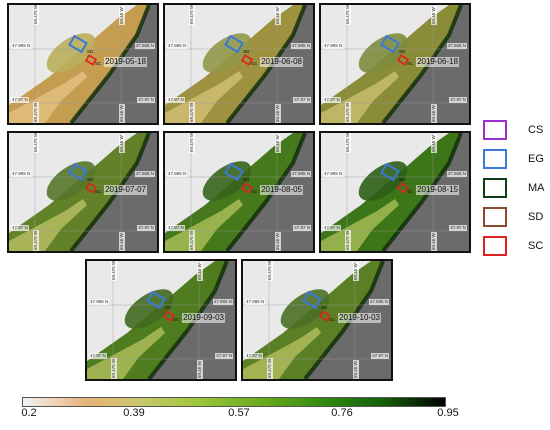 The height and width of the screenshot is (430, 550). I want to click on legend-item-eg: EG, so click(516, 160).